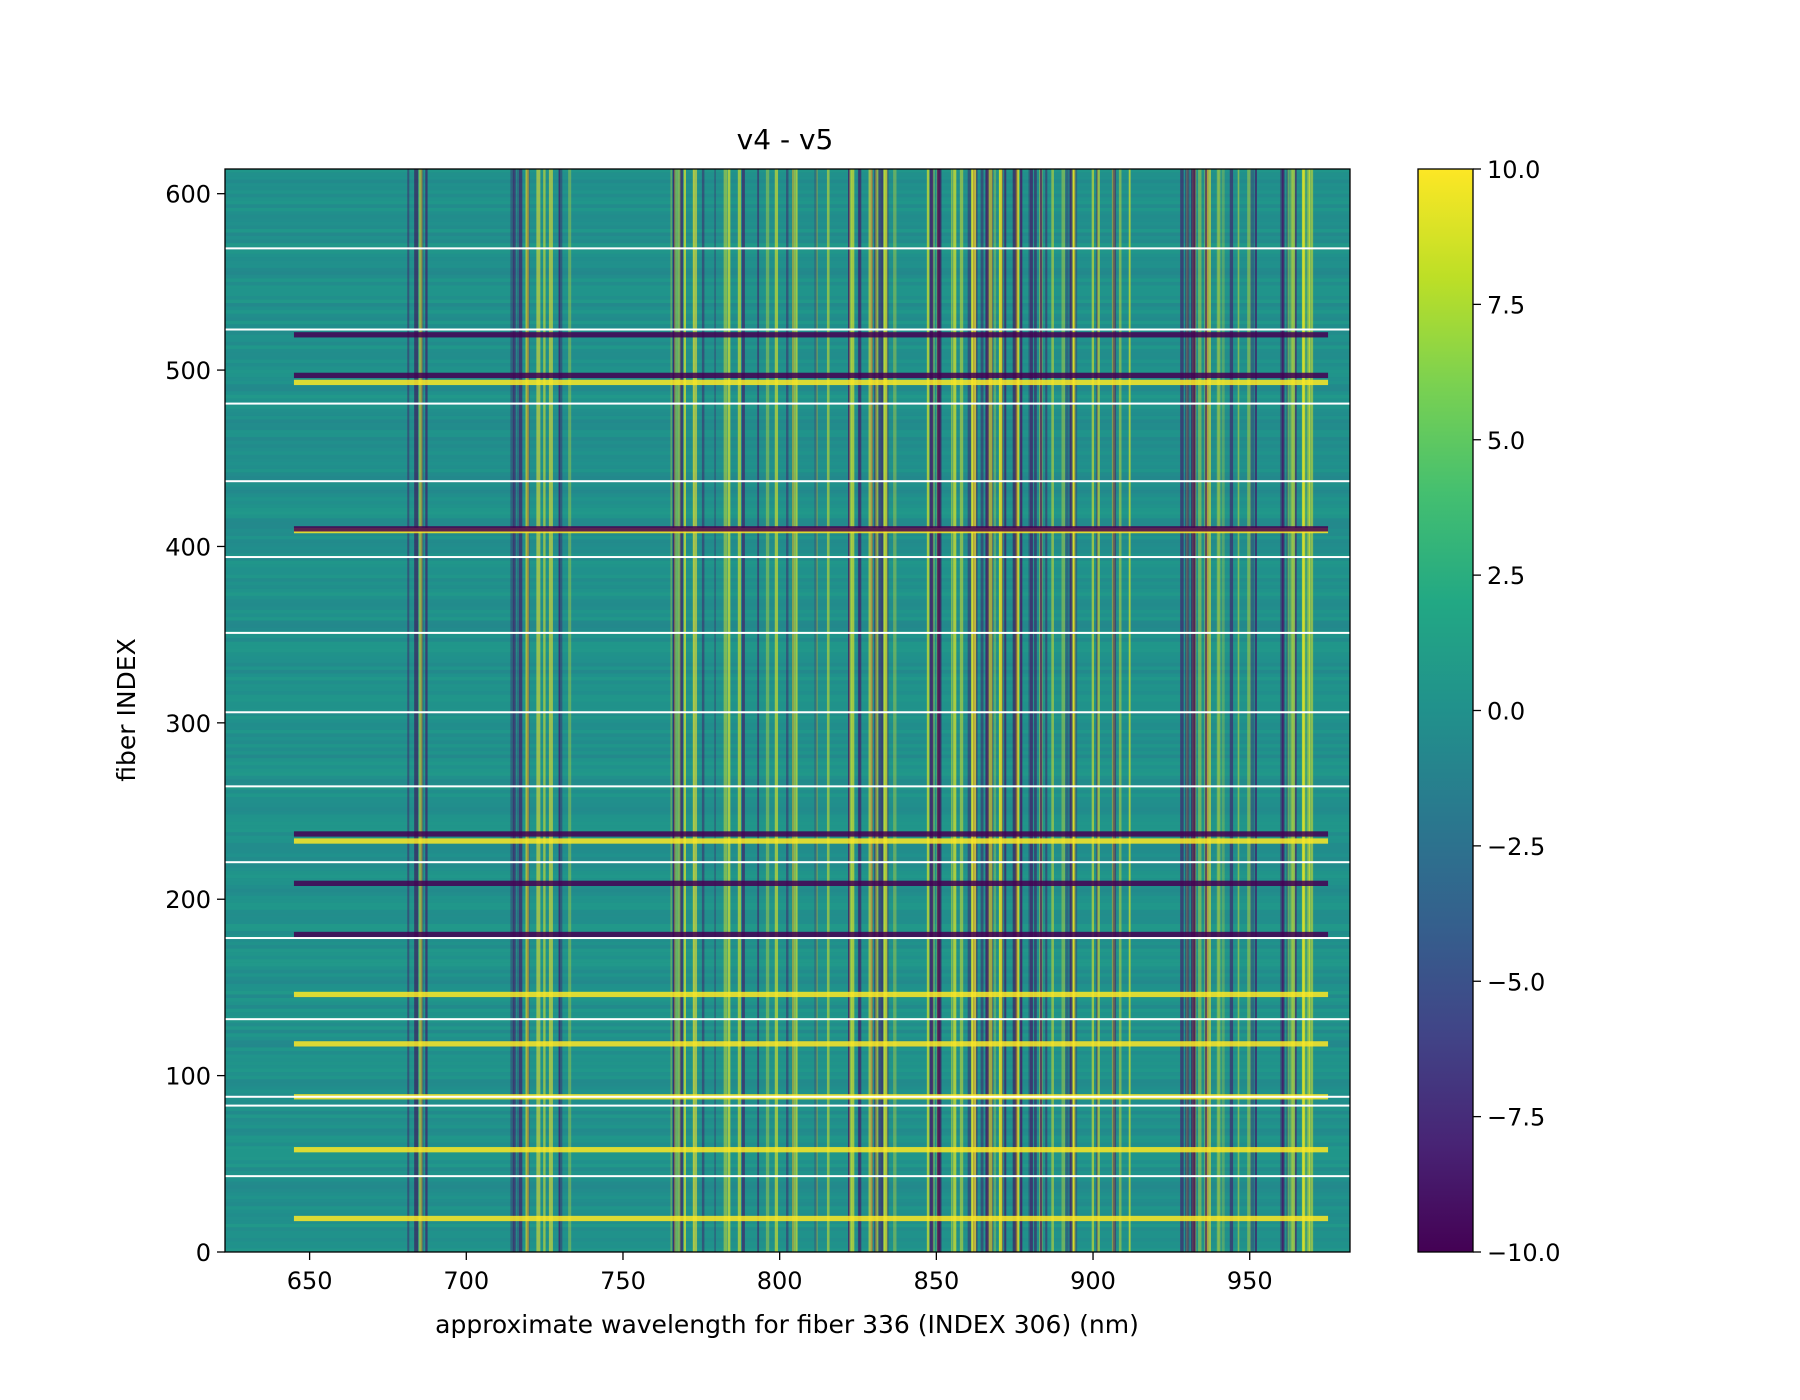  What do you see at coordinates (1516, 1118) in the screenshot?
I see `colorbar-tick-label: −7.5` at bounding box center [1516, 1118].